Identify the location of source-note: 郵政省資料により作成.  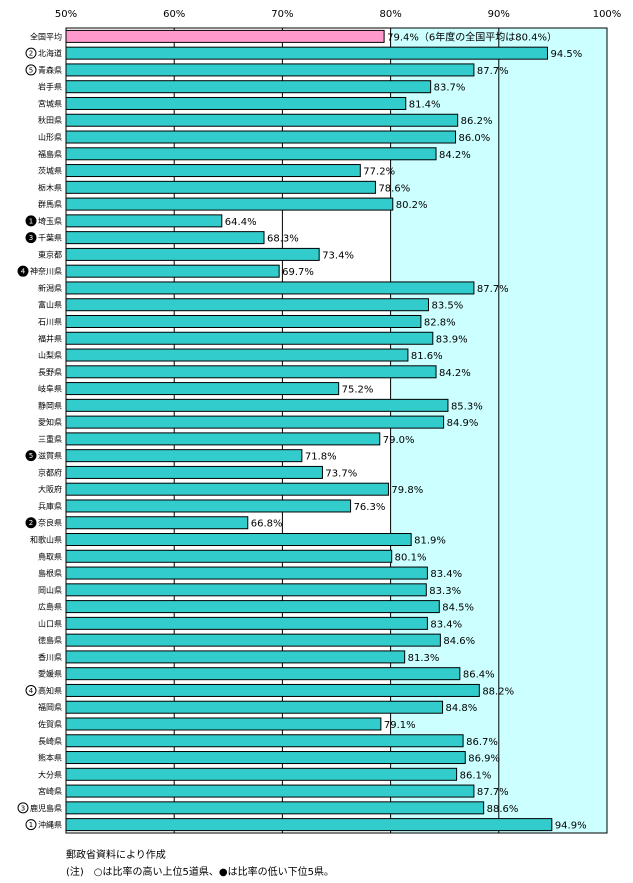
(116, 855).